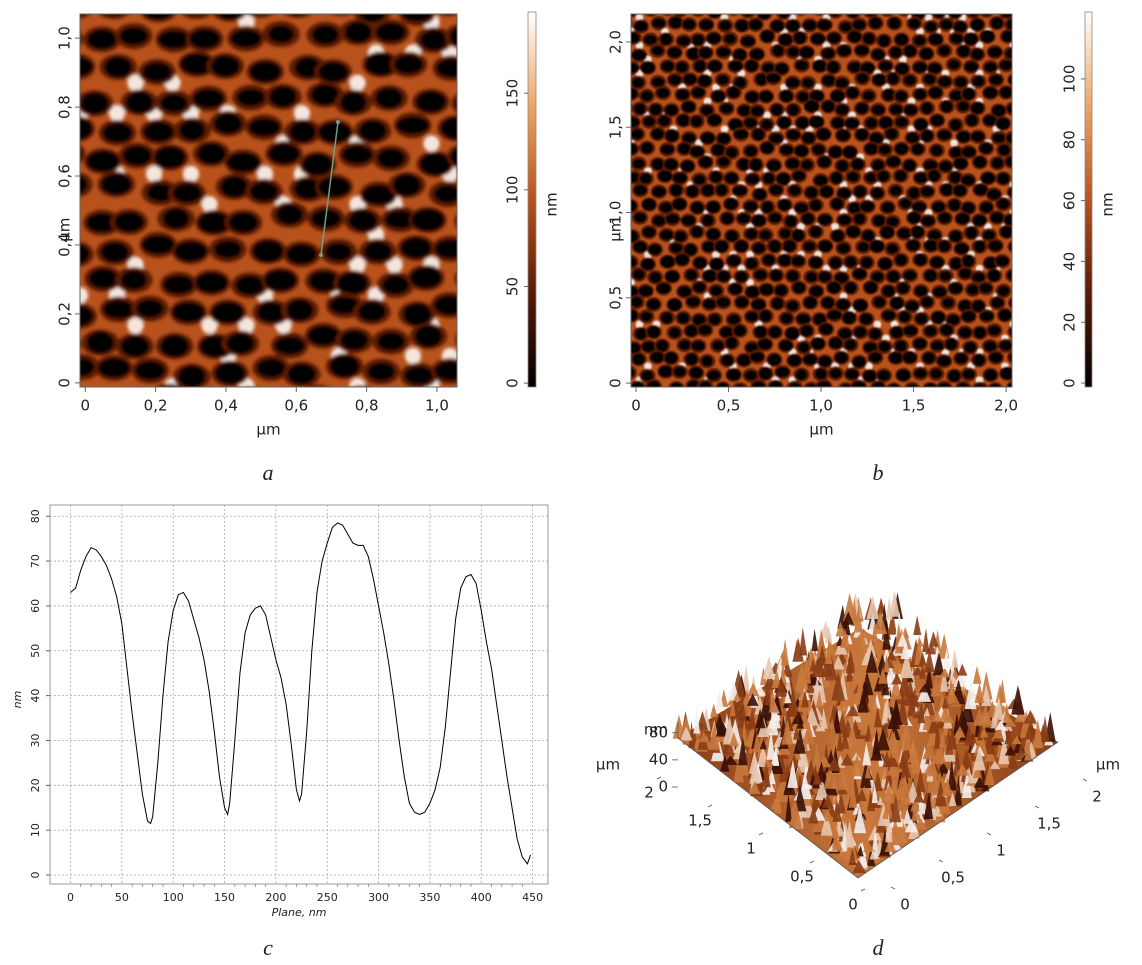 This screenshot has width=1142, height=965. What do you see at coordinates (616, 298) in the screenshot?
I see `y-tick-label: 0,5` at bounding box center [616, 298].